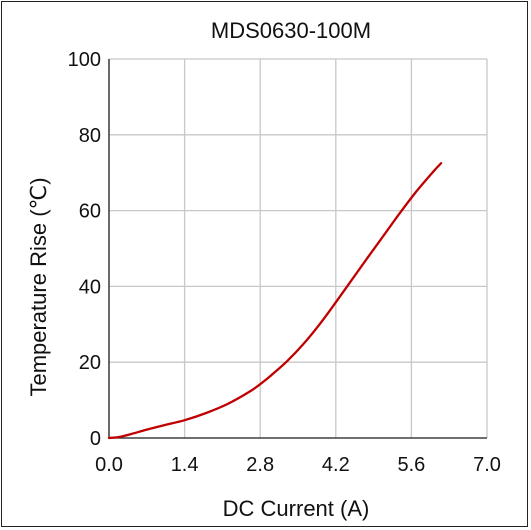 This screenshot has width=531, height=530. I want to click on x-tick-label: 0.0, so click(109, 465).